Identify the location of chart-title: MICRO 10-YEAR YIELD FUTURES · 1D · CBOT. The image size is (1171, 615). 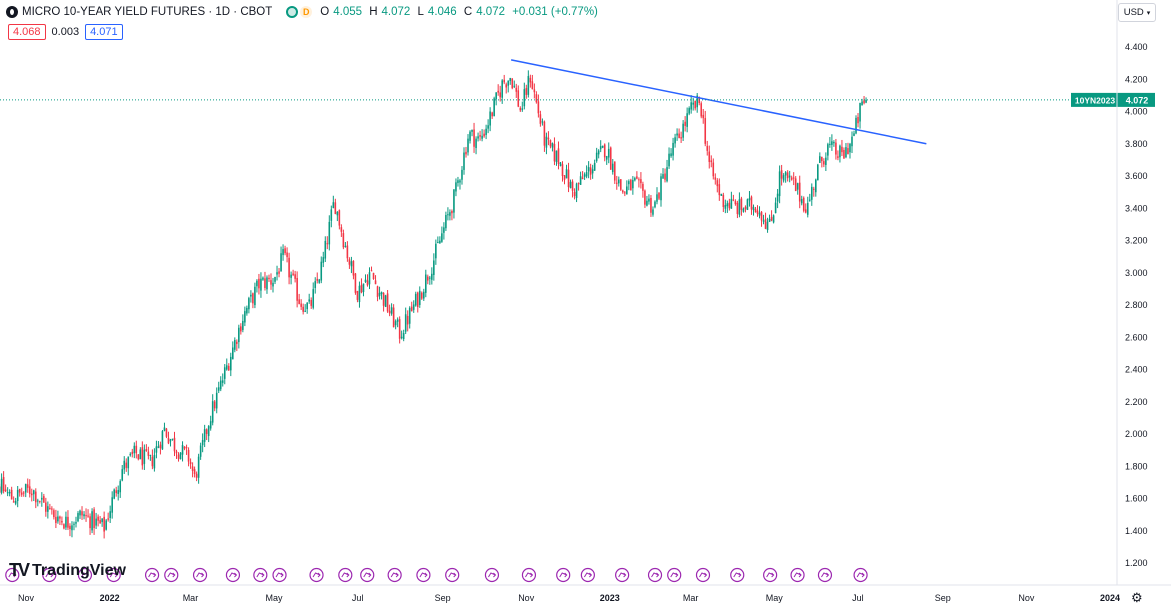
(147, 12).